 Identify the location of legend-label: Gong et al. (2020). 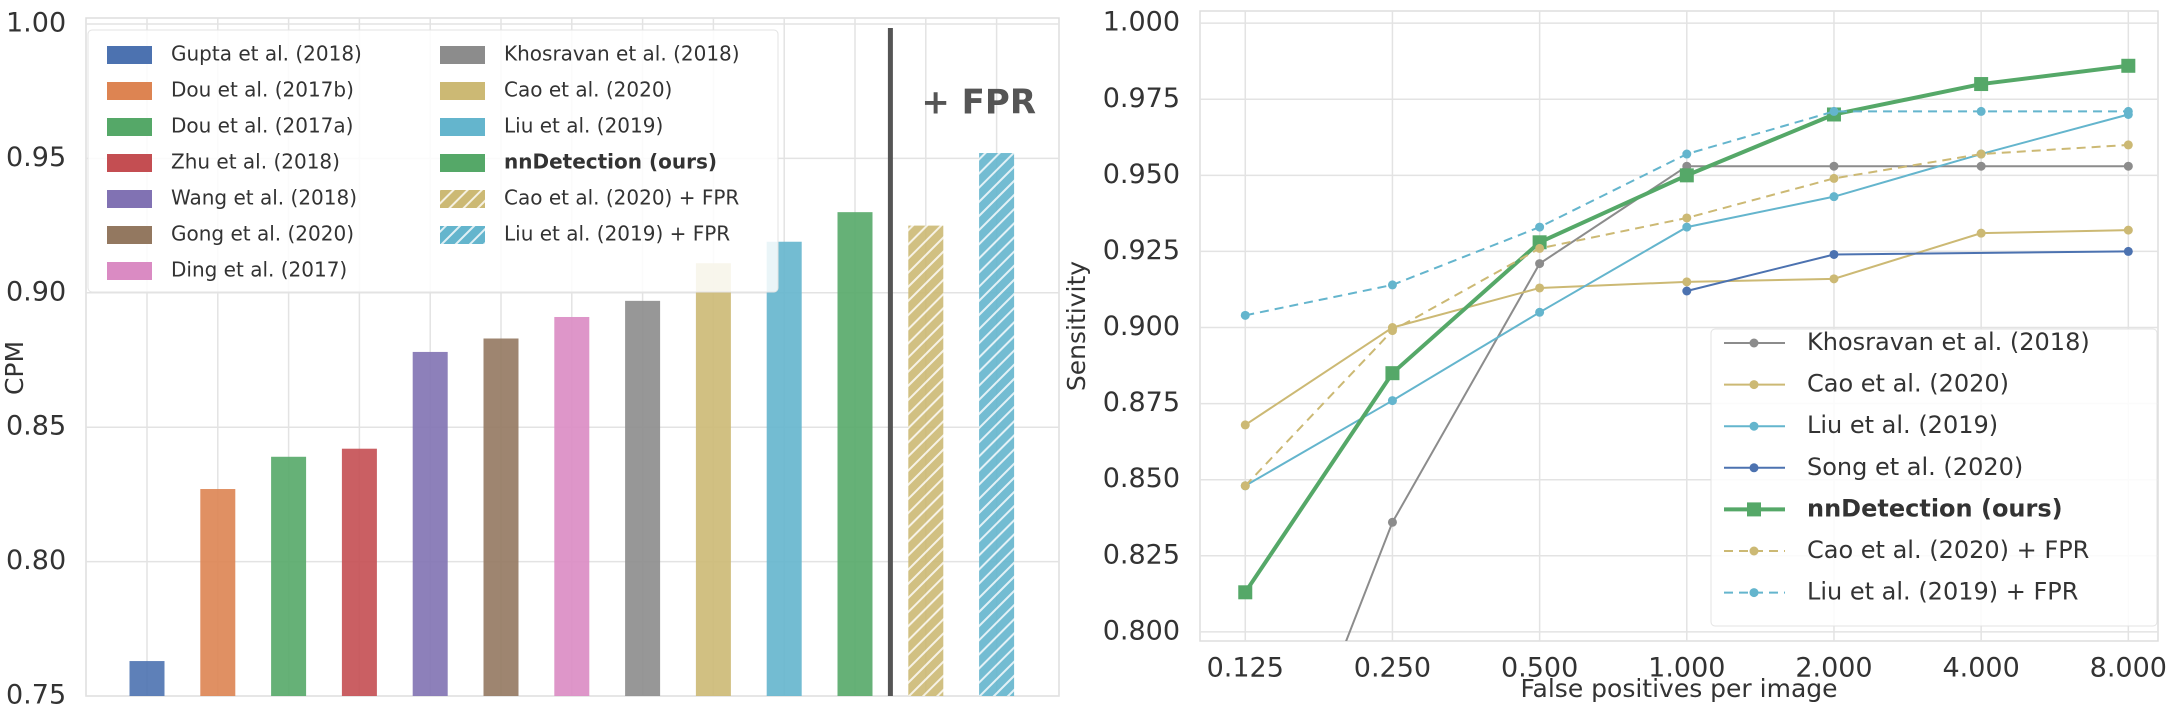
(262, 234).